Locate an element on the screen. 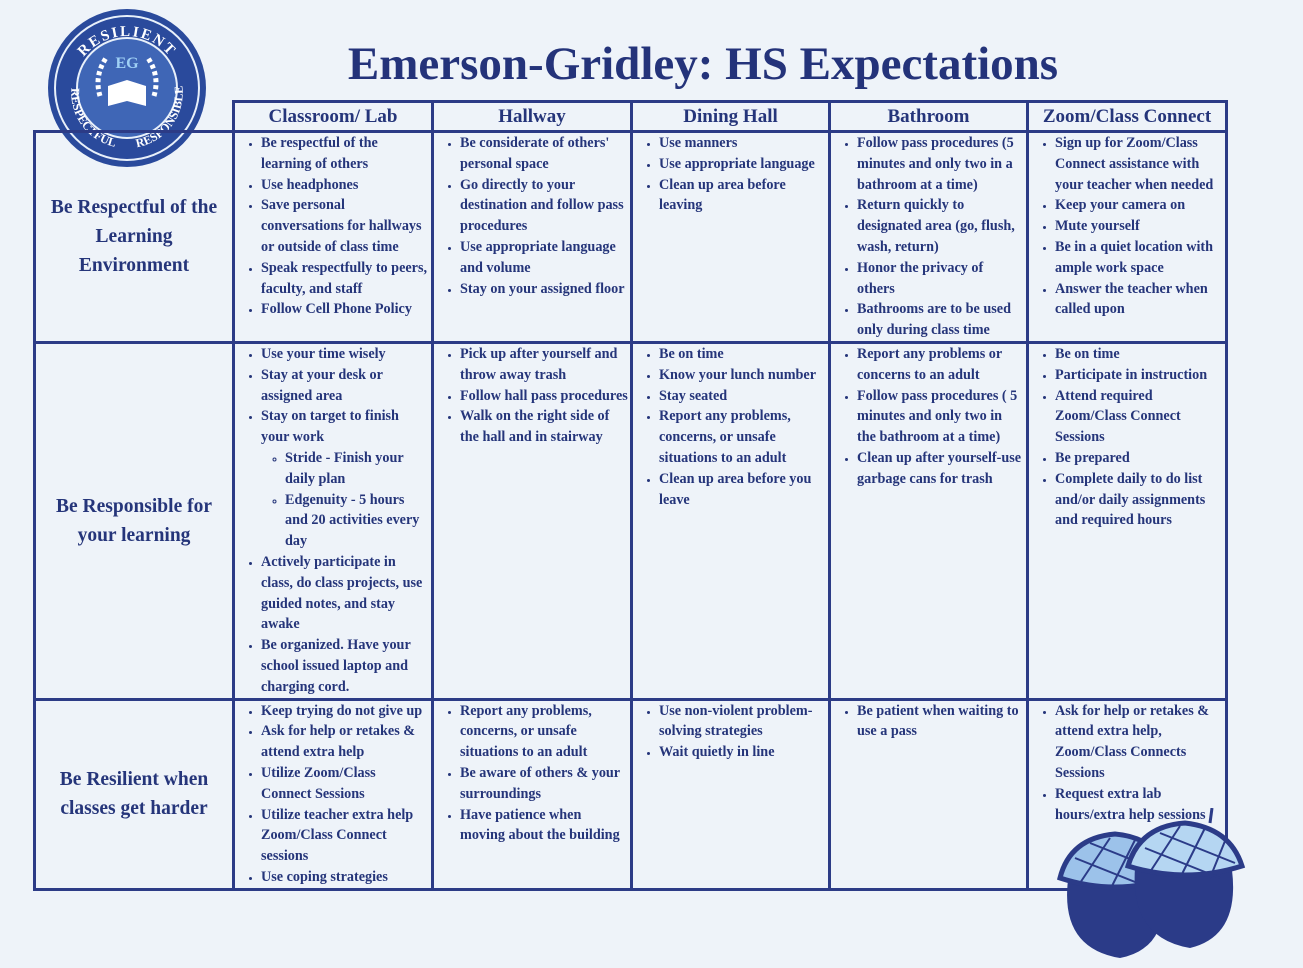 The image size is (1303, 968). item-text: Stay at your desk or assigned area is located at coordinates (322, 385).